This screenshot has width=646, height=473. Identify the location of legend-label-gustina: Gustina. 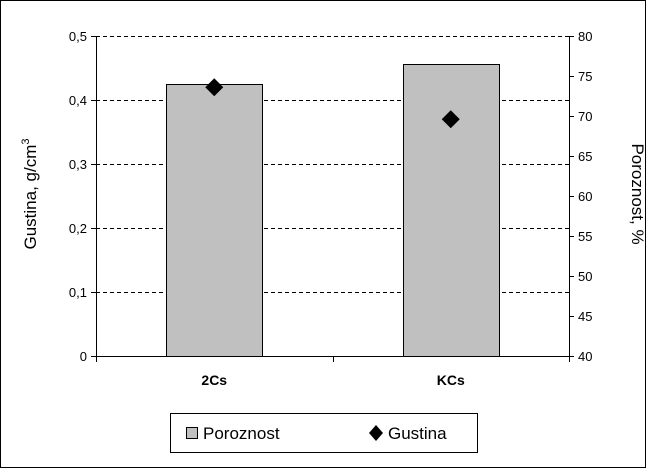
(417, 433).